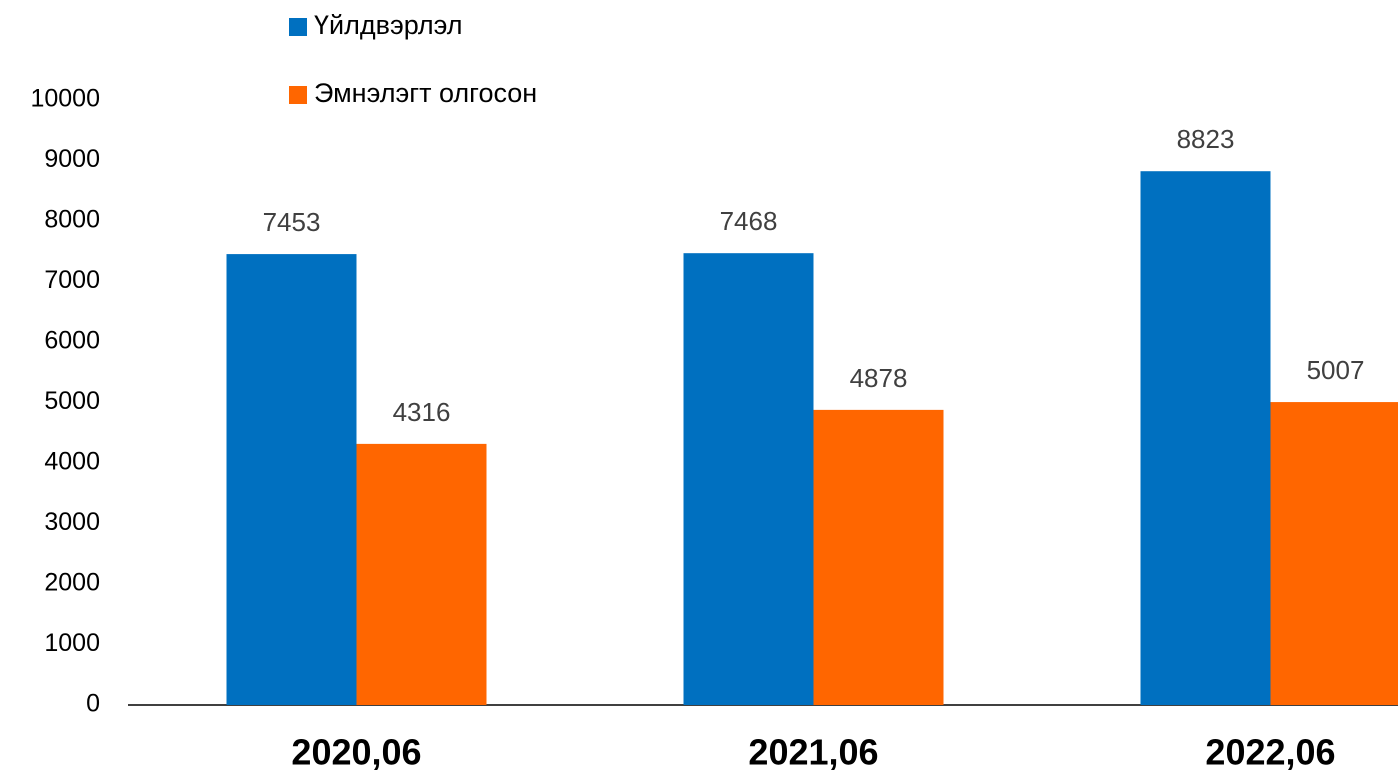 This screenshot has width=1398, height=778. Describe the element at coordinates (72, 280) in the screenshot. I see `y-tick-label: 7000` at that location.